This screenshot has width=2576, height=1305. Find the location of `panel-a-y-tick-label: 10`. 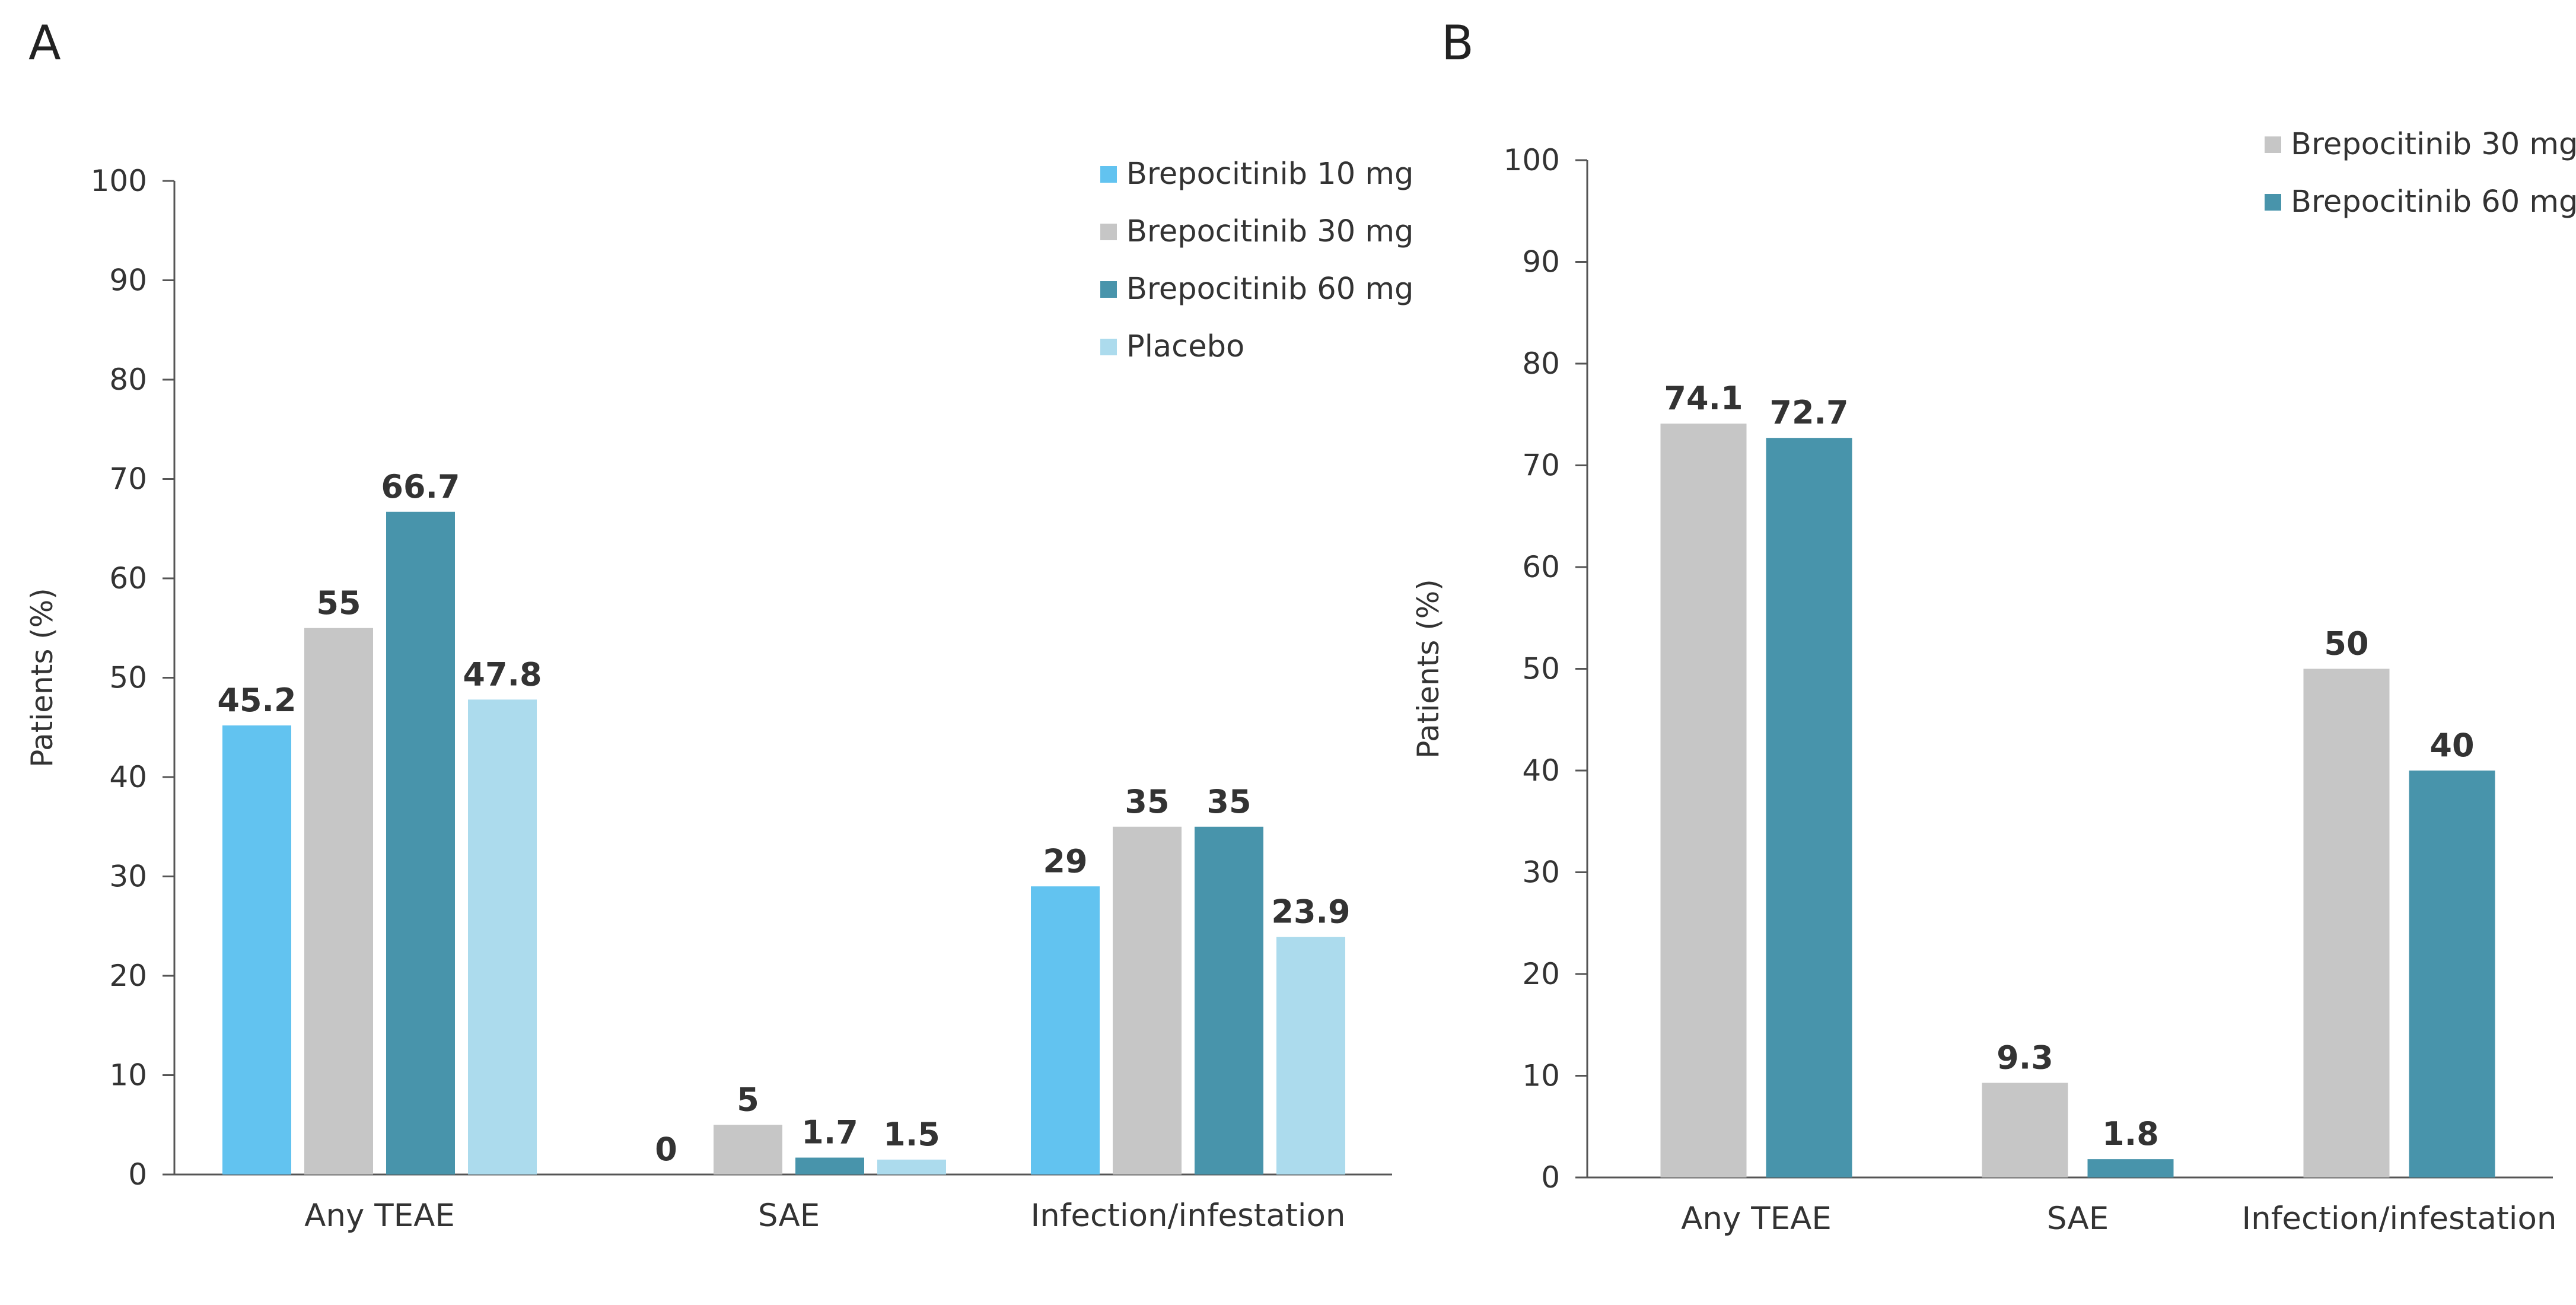

panel-a-y-tick-label: 10 is located at coordinates (128, 1075).